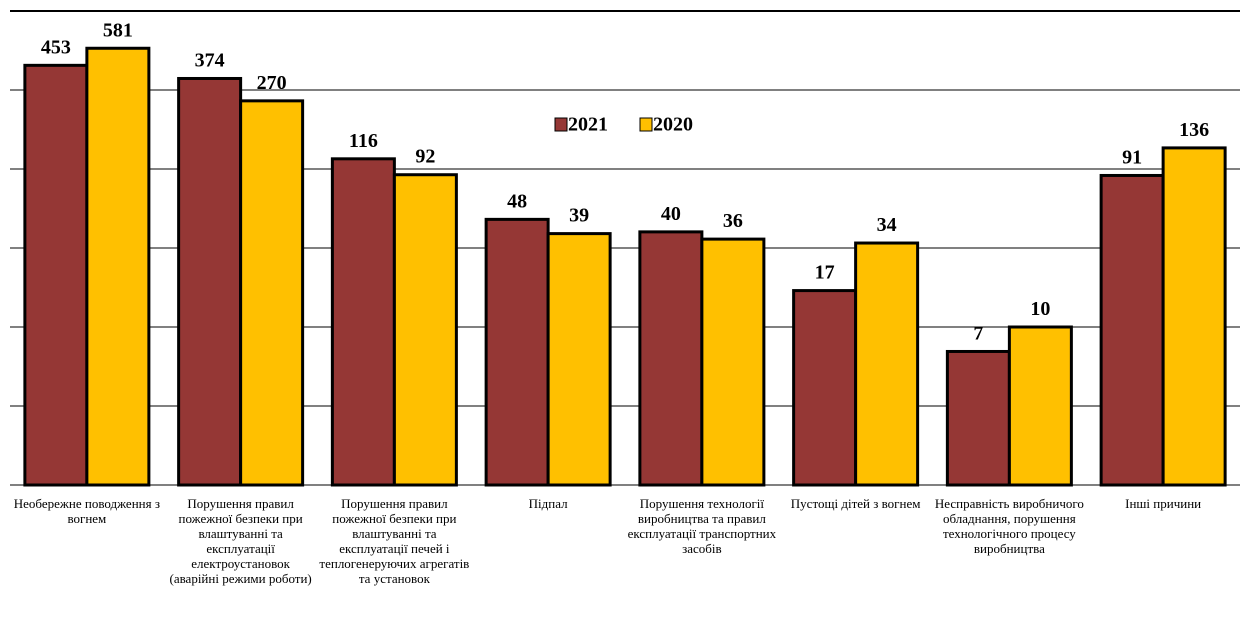  What do you see at coordinates (272, 83) in the screenshot?
I see `value-label: 270` at bounding box center [272, 83].